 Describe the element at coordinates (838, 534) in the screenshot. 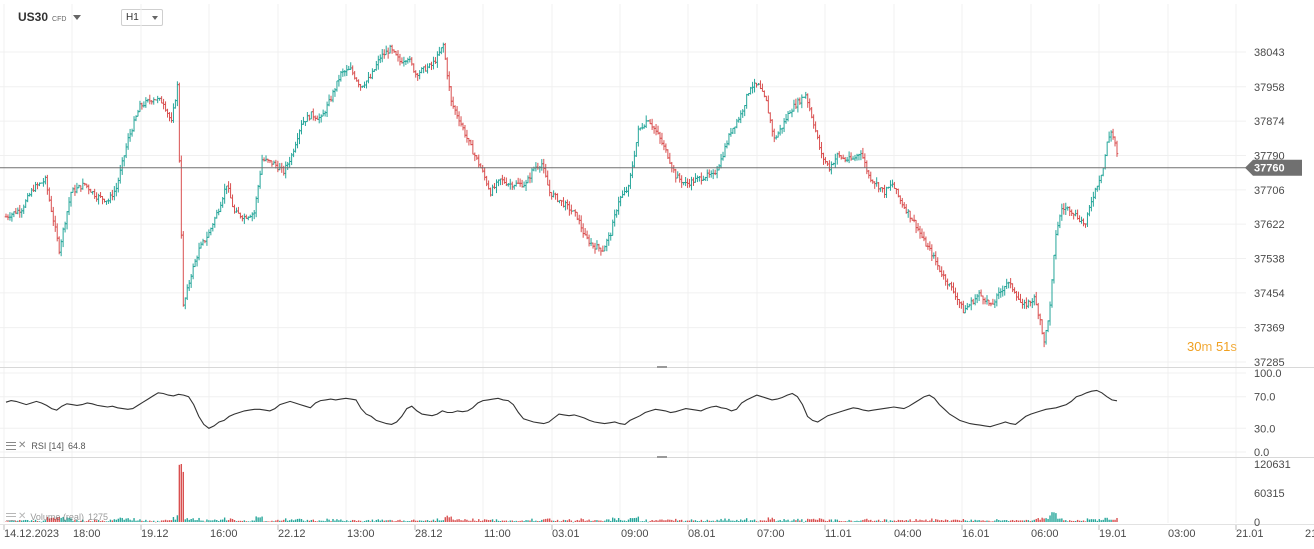

I see `time-tick-label: 11.01` at that location.